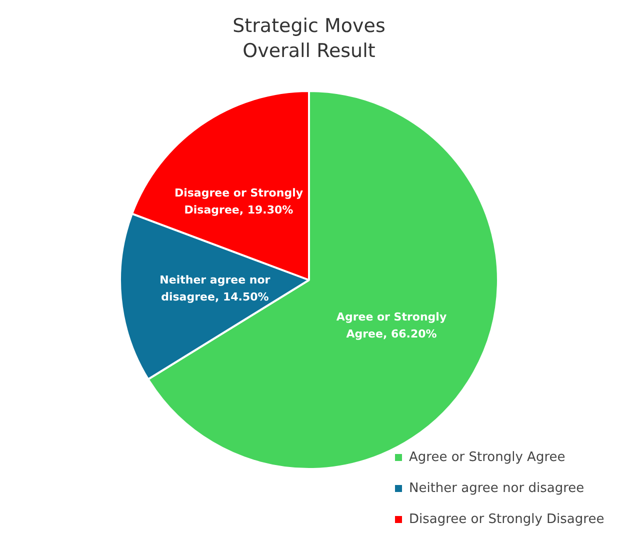  Describe the element at coordinates (239, 201) in the screenshot. I see `data-label: Disagree or Strongly Disagree, 19.30%` at that location.